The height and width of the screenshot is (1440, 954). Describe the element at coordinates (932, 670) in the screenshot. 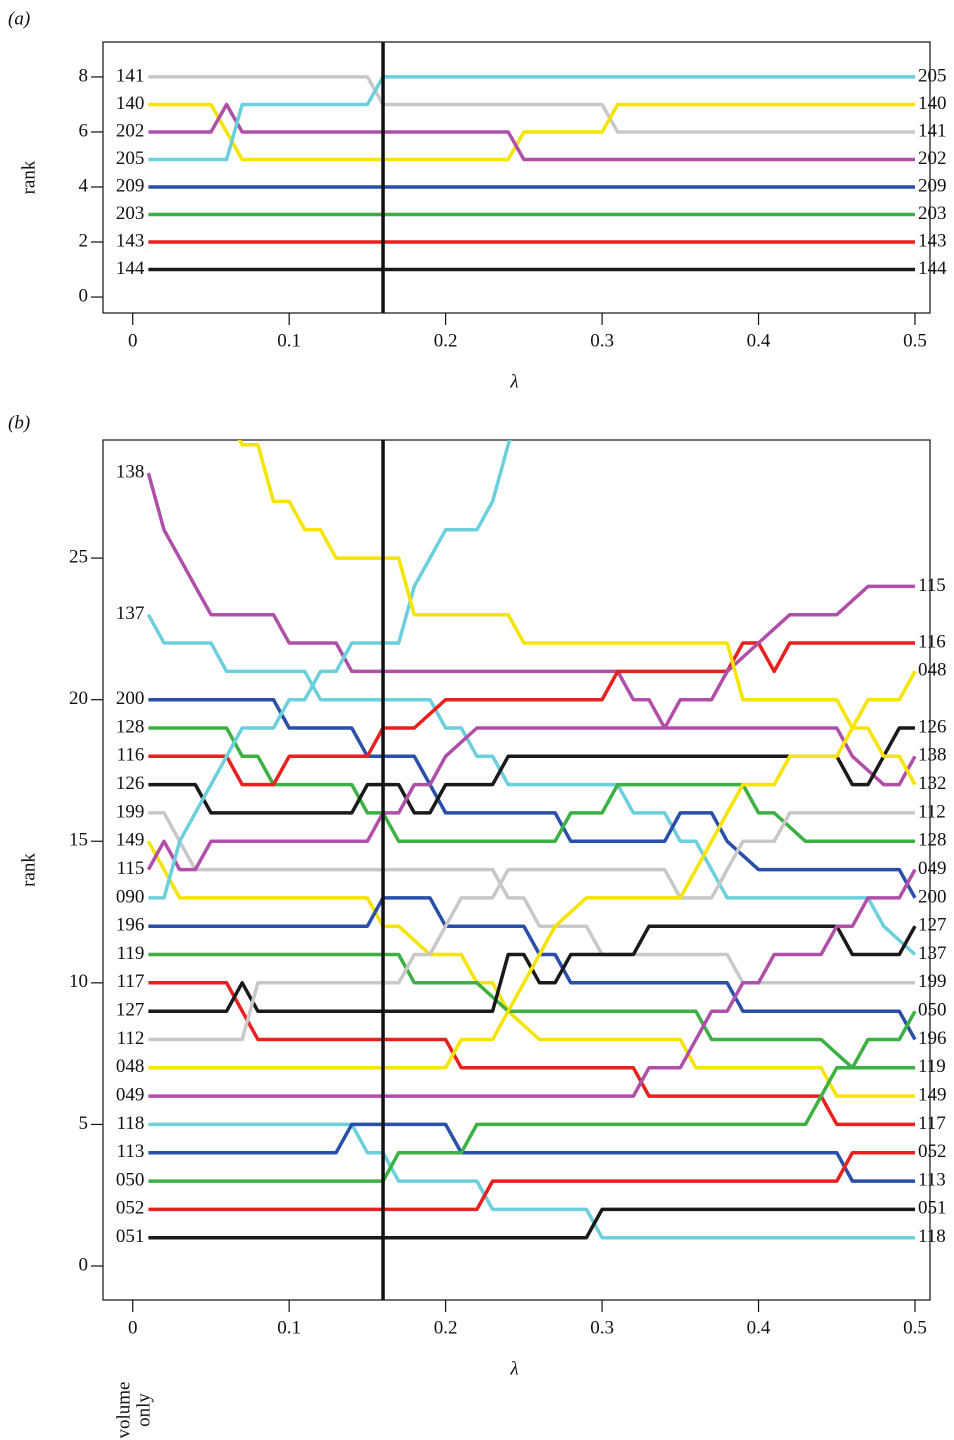

I see `series-label-right: 048` at that location.